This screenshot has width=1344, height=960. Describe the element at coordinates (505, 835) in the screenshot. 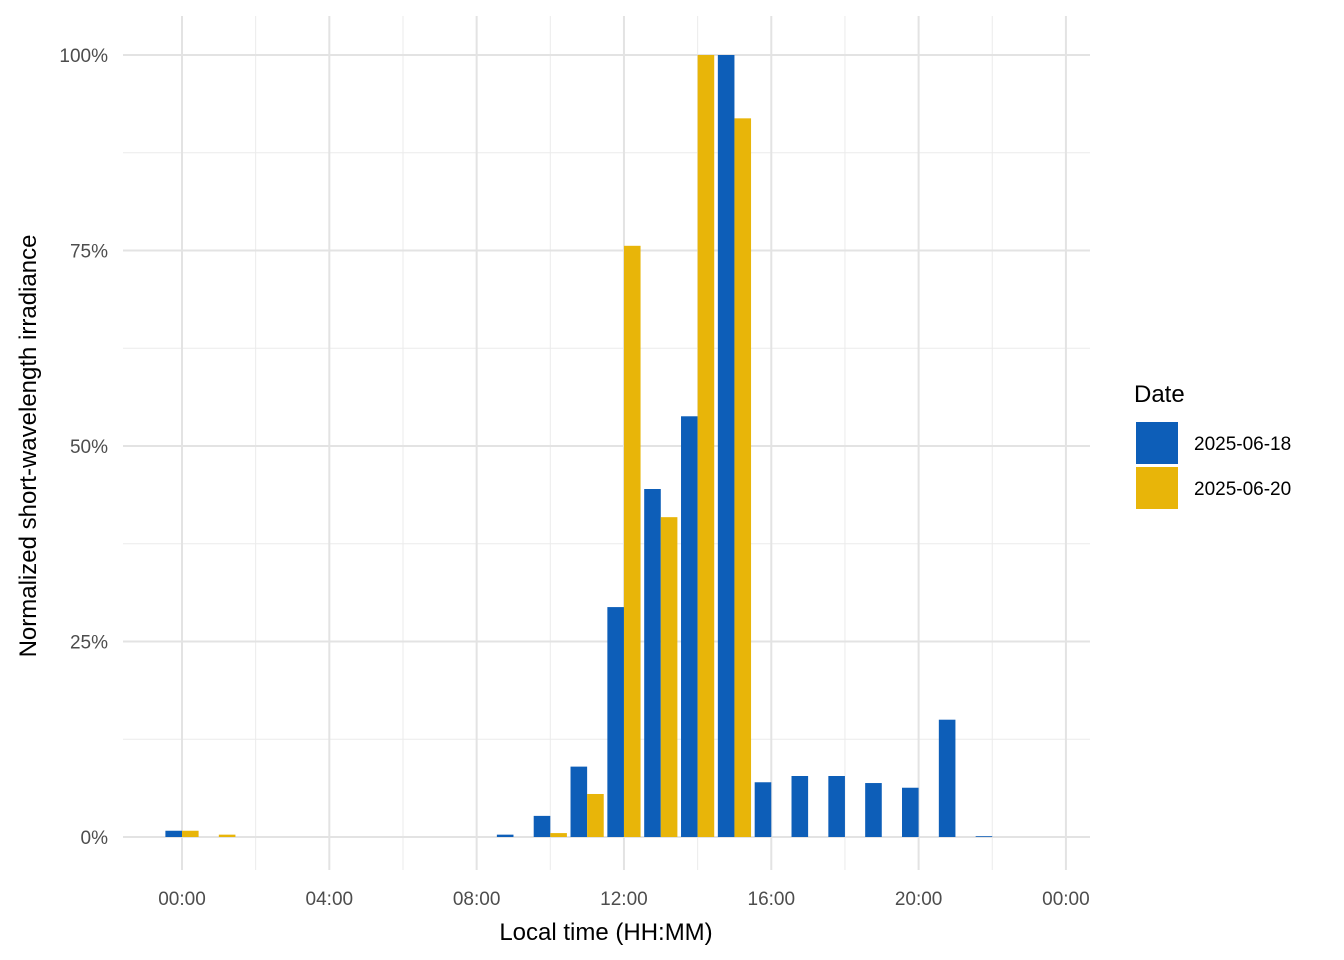

I see `bar-2025-06-18-h9` at that location.